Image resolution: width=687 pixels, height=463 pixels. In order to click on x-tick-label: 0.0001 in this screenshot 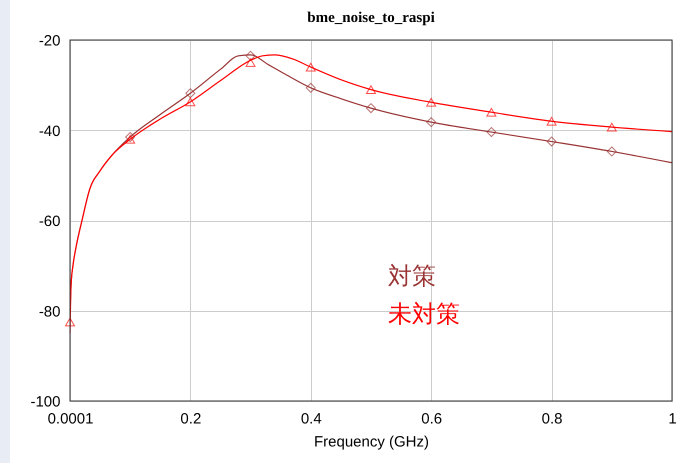, I will do `click(71, 419)`.